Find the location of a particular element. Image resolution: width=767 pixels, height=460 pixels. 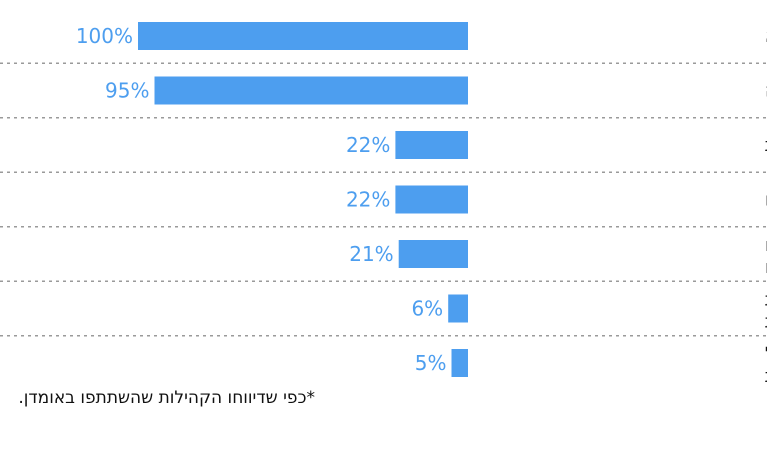

bar-value-label: 100% is located at coordinates (104, 36).